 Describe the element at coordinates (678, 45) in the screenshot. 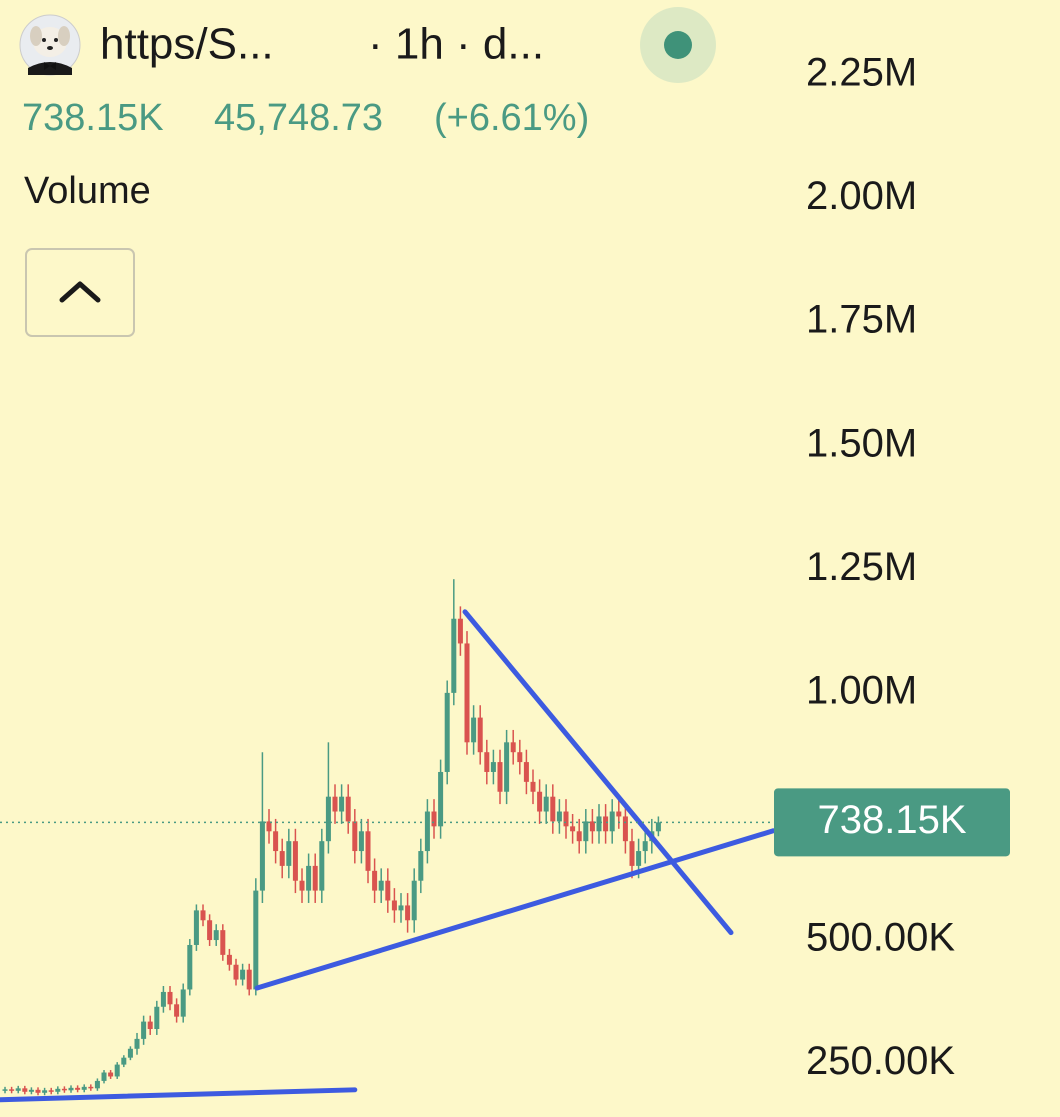

I see `status-indicator` at that location.